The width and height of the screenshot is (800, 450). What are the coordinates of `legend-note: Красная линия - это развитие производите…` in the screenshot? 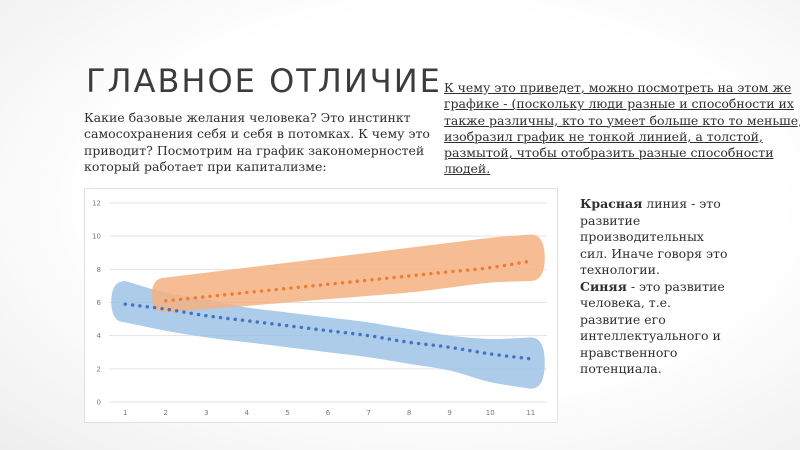 It's located at (655, 287).